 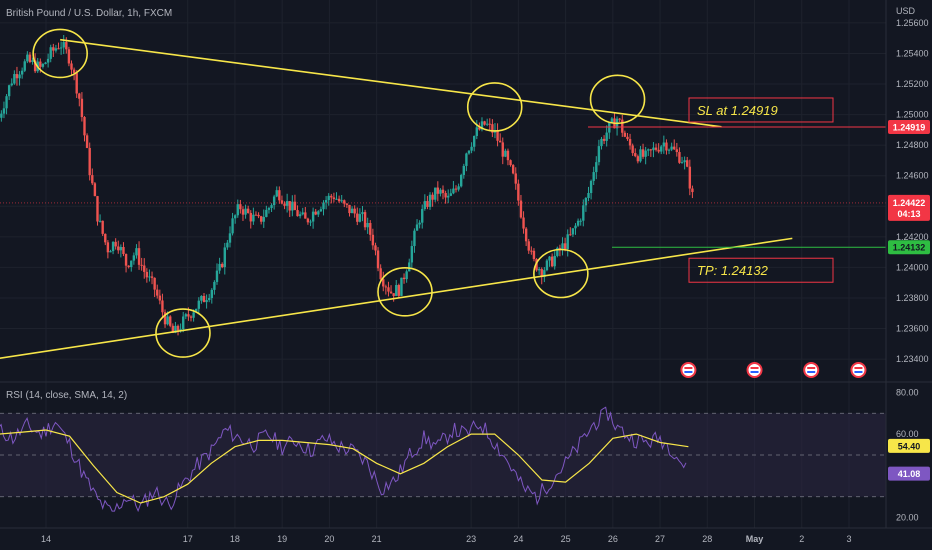 I want to click on rsi-grid, so click(x=443, y=455).